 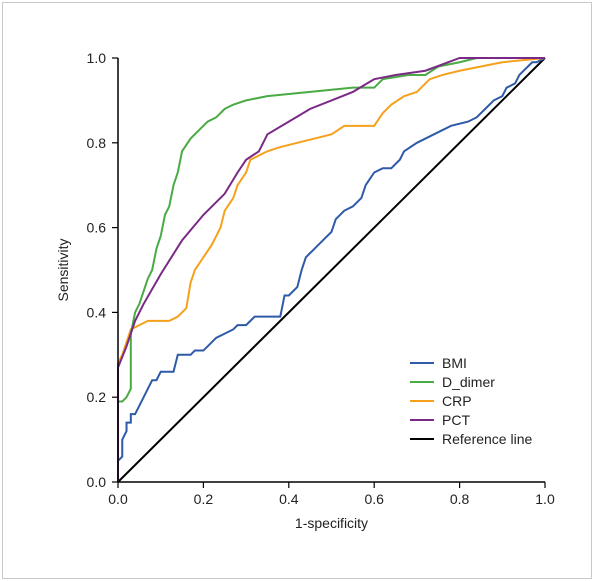 I want to click on x-tick-label: 1.0, so click(x=545, y=499).